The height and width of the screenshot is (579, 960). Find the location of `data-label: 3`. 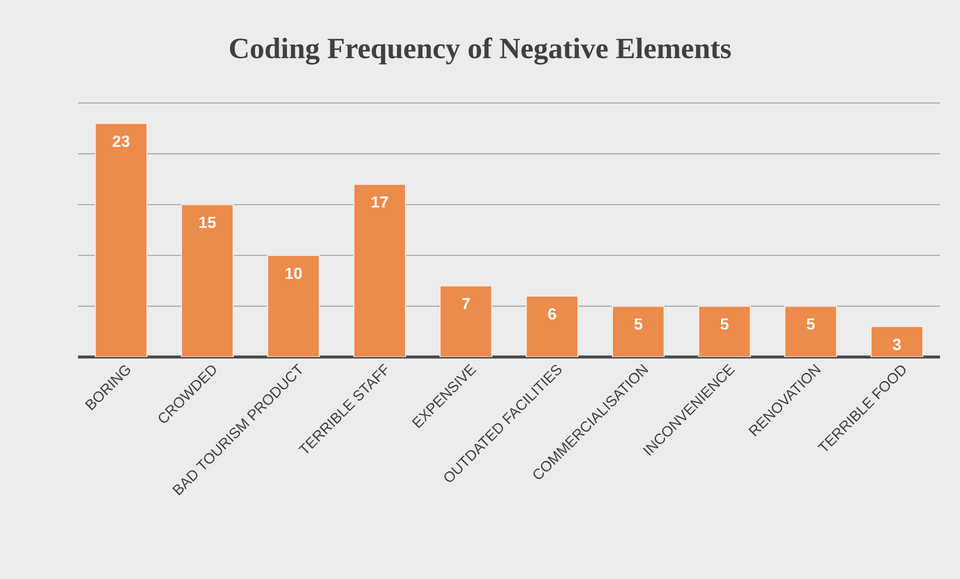

data-label: 3 is located at coordinates (896, 344).